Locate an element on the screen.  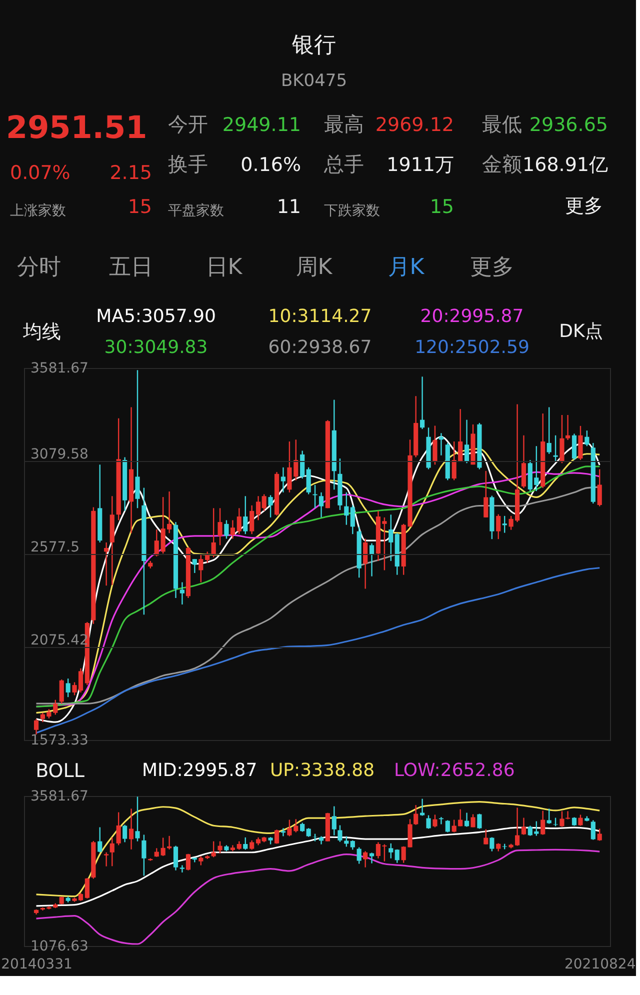
y-tick-label: 1076.63 is located at coordinates (59, 946).